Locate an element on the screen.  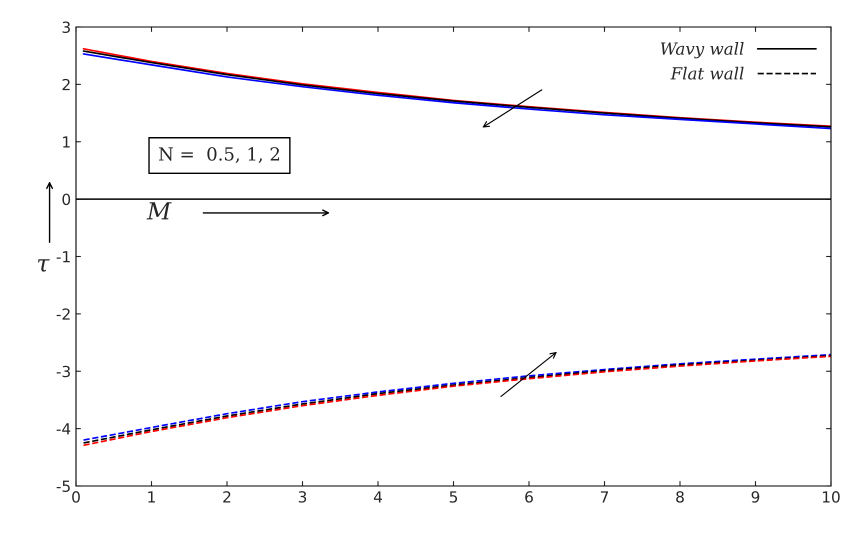
legend-label: Wavy wall is located at coordinates (702, 50).